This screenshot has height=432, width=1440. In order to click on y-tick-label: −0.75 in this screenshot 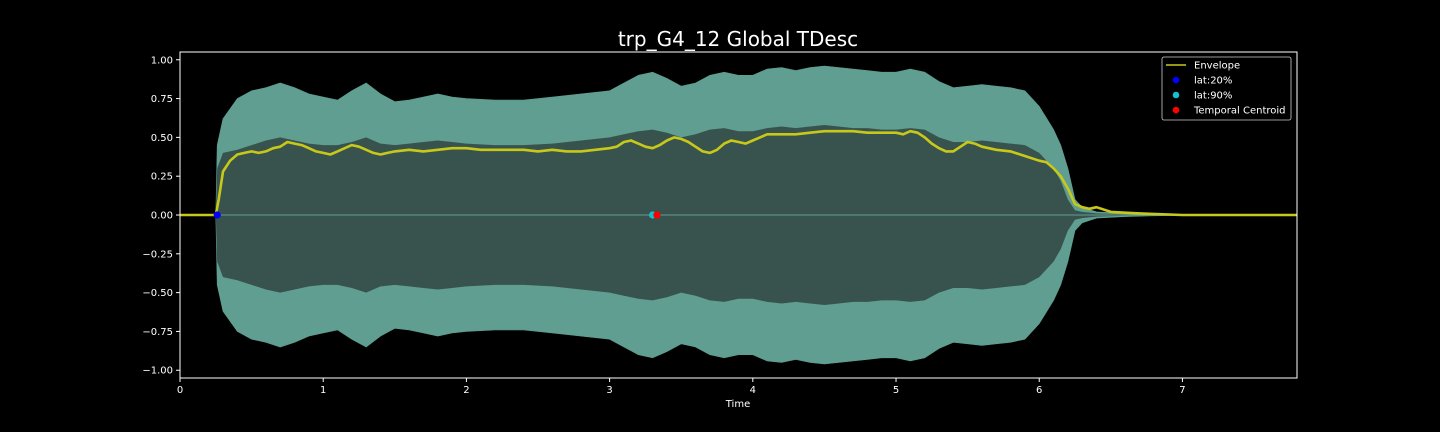, I will do `click(157, 332)`.